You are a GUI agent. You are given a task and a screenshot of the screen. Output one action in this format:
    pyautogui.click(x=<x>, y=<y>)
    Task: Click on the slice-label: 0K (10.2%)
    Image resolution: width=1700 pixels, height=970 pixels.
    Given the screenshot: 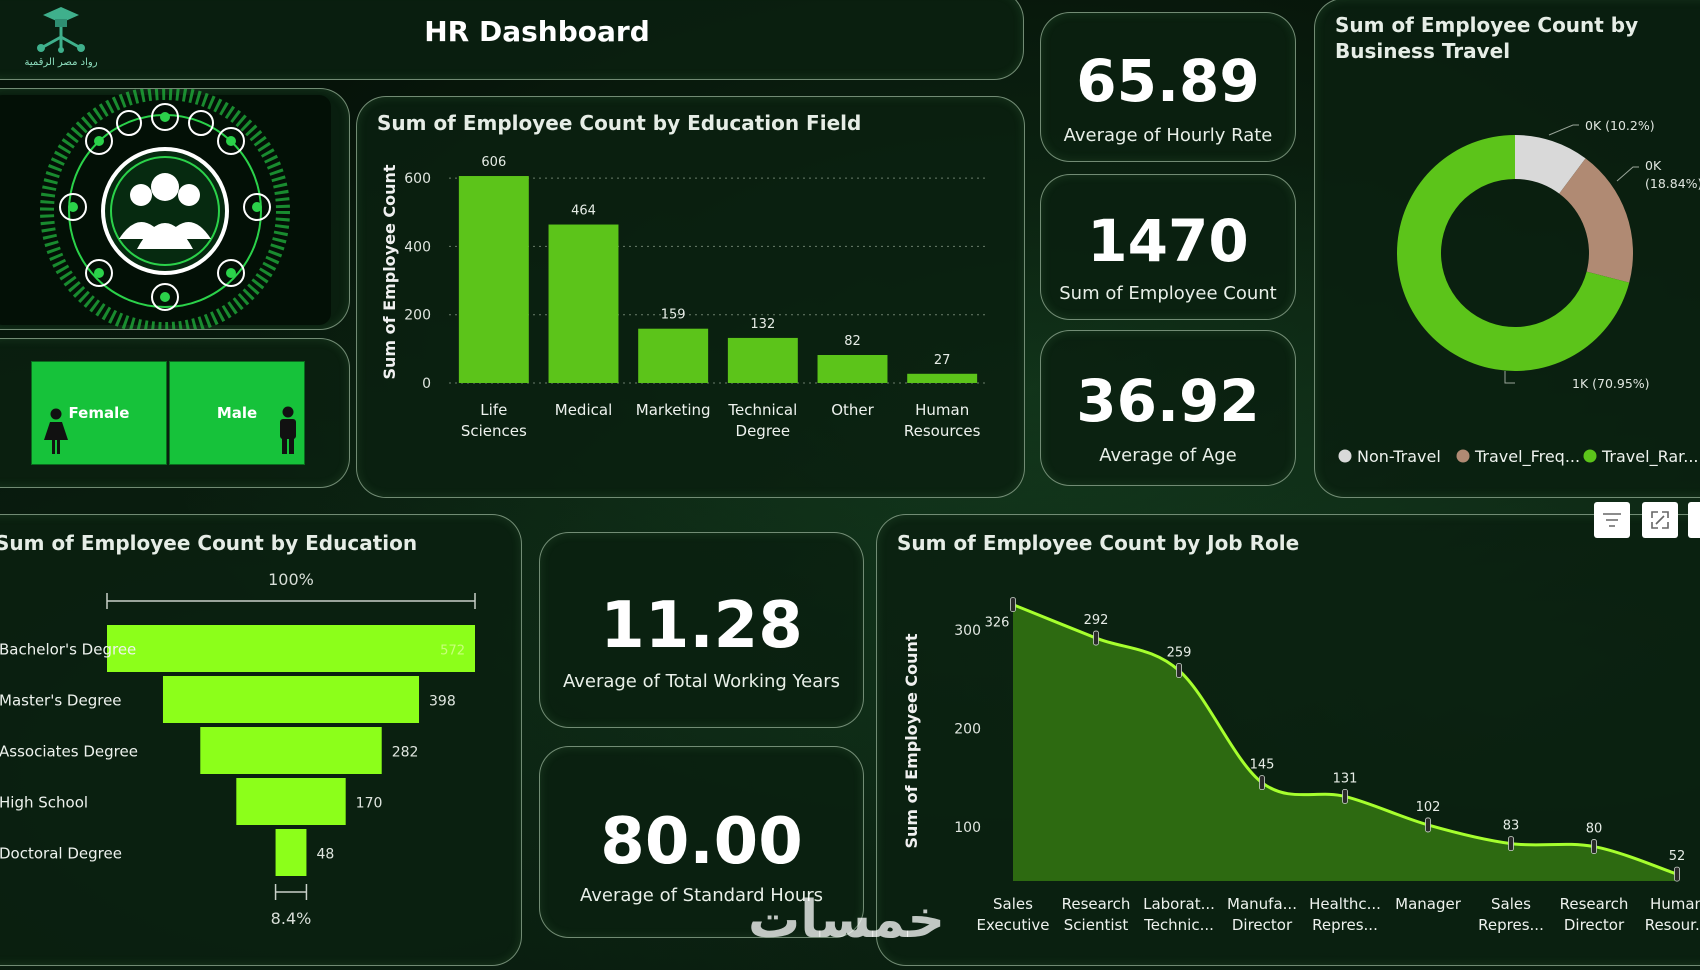 What is the action you would take?
    pyautogui.click(x=1620, y=125)
    